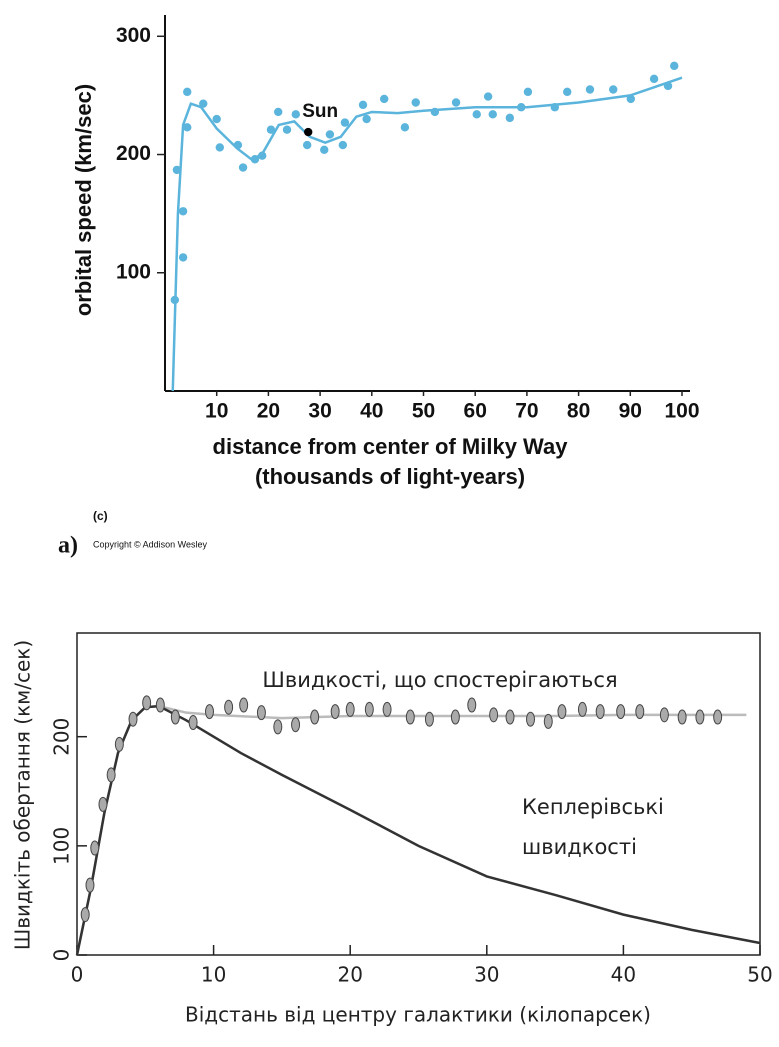 This screenshot has width=779, height=1047. What do you see at coordinates (77, 975) in the screenshot?
I see `x-tick-label: 0` at bounding box center [77, 975].